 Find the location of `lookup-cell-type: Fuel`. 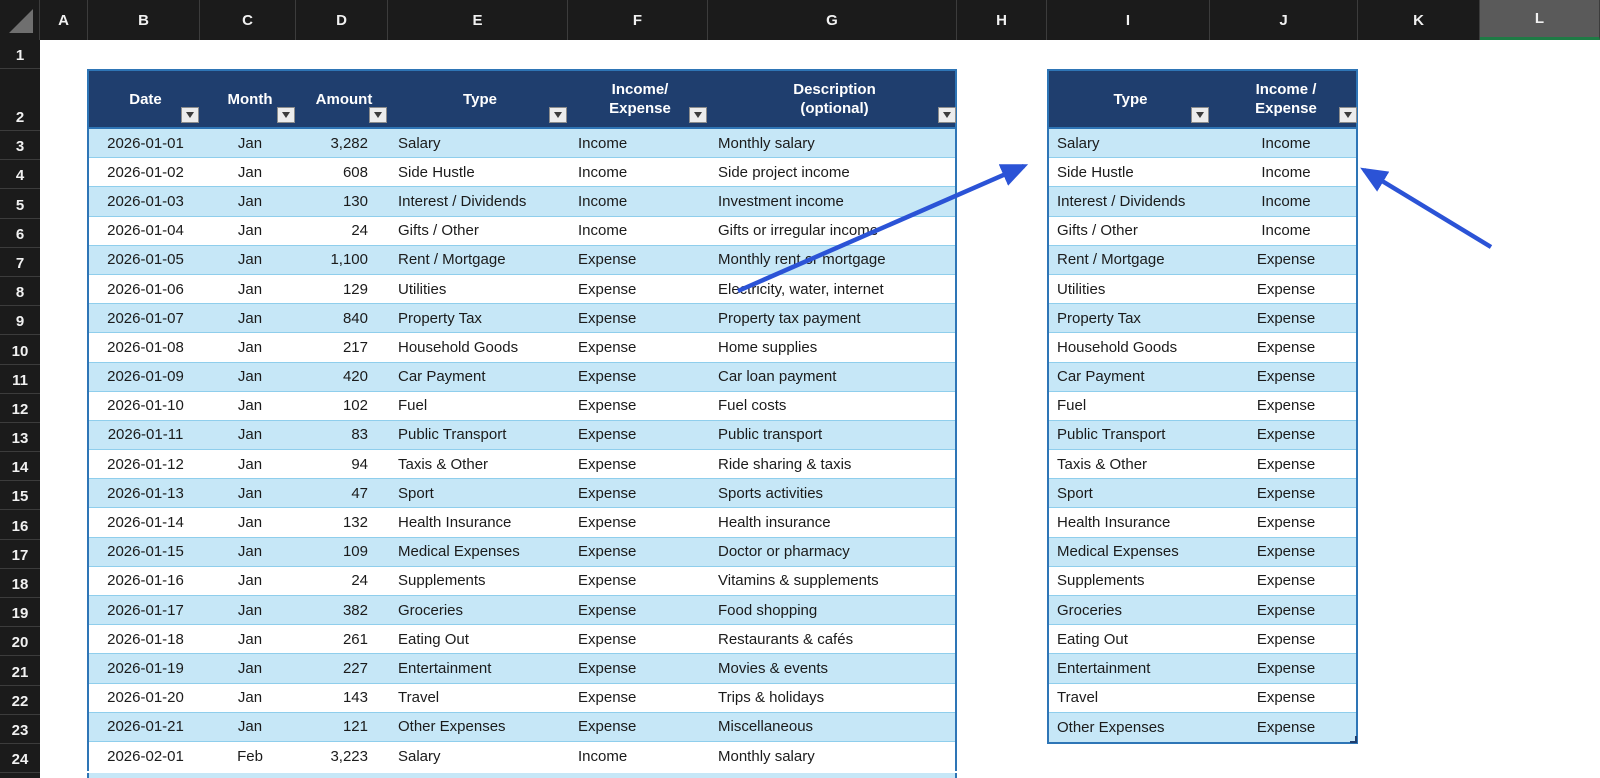

lookup-cell-type: Fuel is located at coordinates (1072, 406).